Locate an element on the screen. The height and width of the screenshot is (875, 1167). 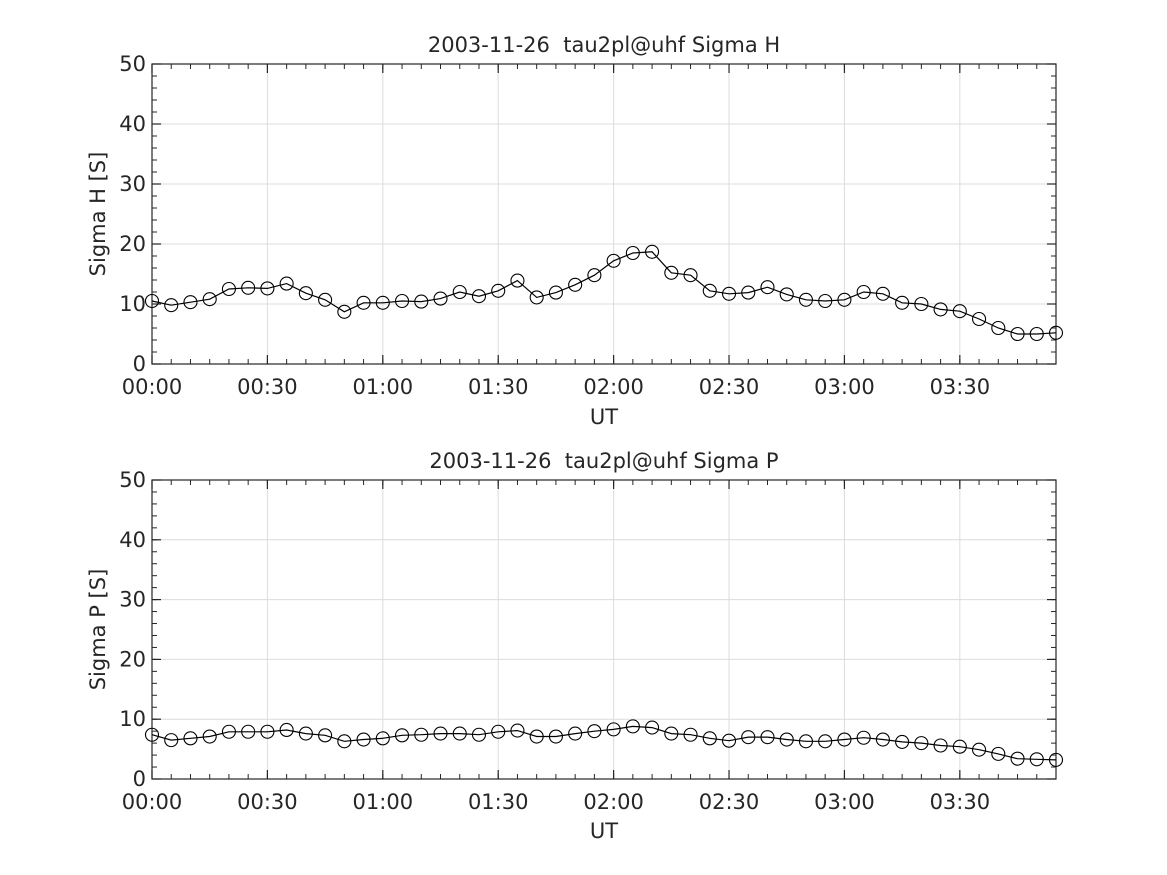
sigma-p-x-tick-label: 00:30 is located at coordinates (267, 802).